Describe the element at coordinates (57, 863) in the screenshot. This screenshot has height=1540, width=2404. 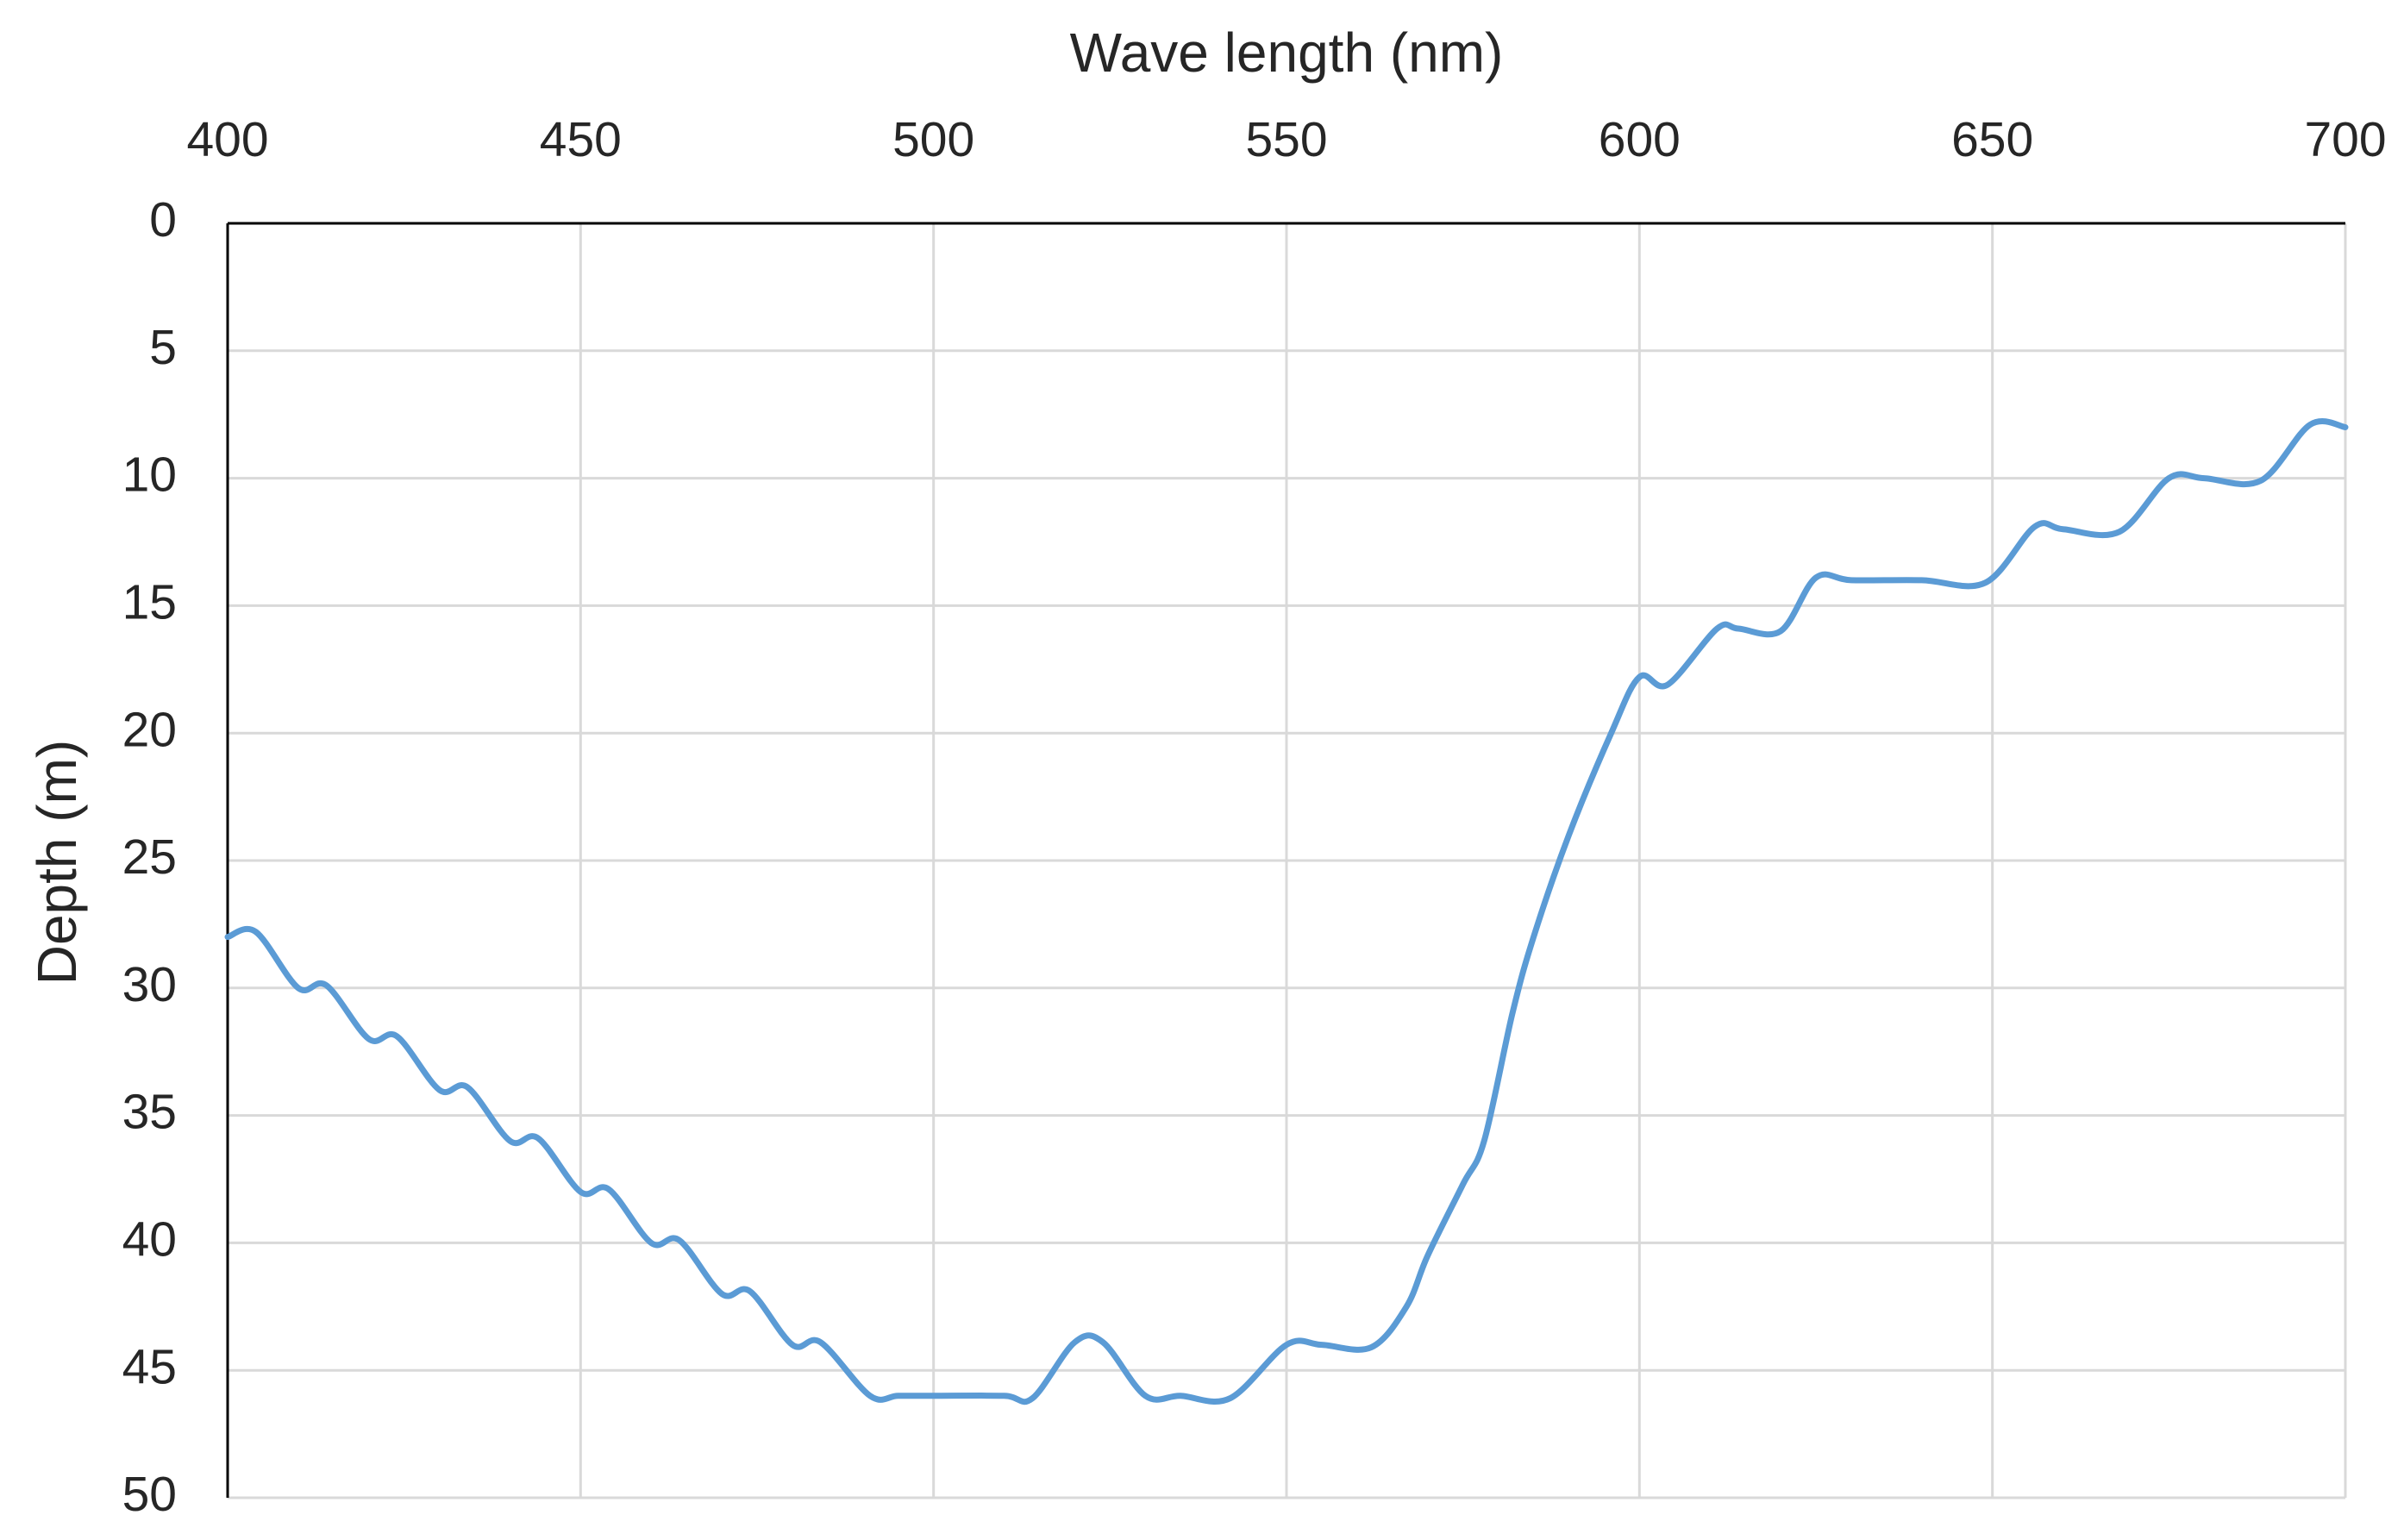
I see `y-axis-title: Depth (m)` at that location.